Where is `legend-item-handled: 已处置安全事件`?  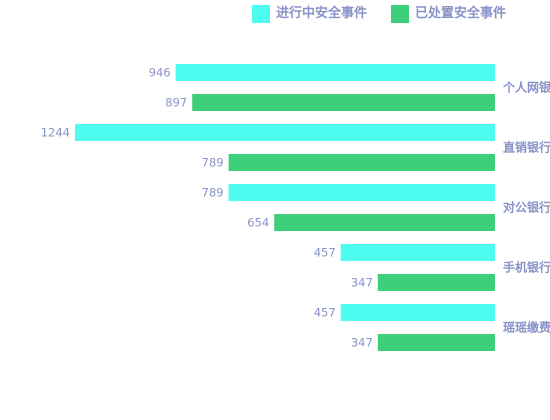
legend-item-handled: 已处置安全事件 is located at coordinates (448, 14).